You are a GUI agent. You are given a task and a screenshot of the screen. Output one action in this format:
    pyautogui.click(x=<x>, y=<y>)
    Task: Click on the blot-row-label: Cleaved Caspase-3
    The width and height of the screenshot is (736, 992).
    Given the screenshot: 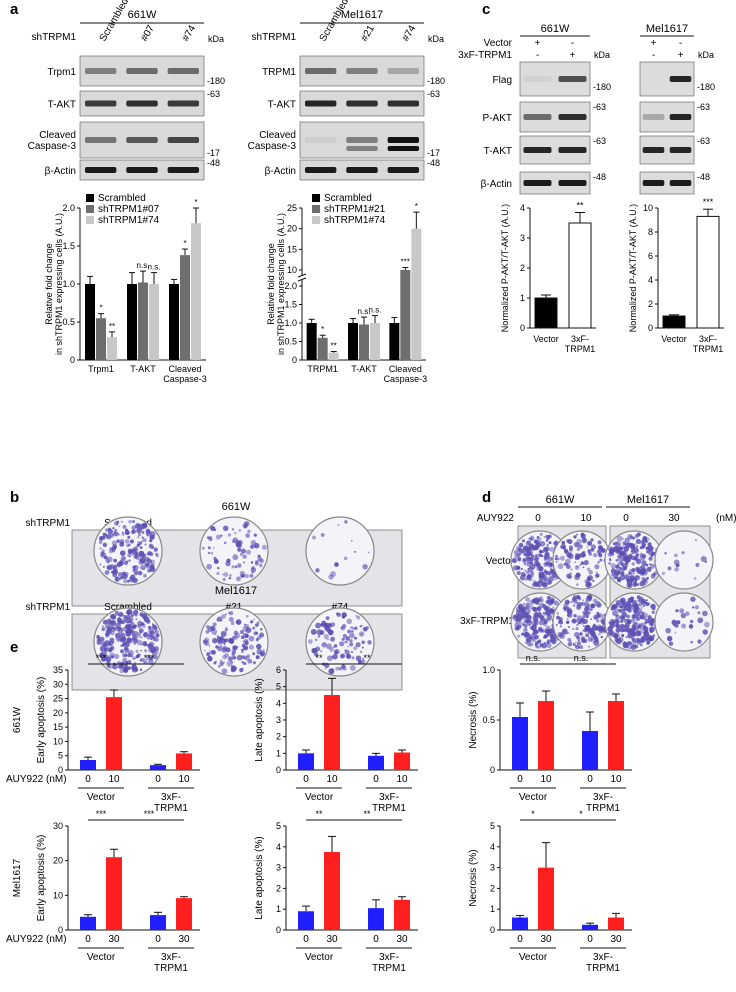 What is the action you would take?
    pyautogui.click(x=52, y=141)
    